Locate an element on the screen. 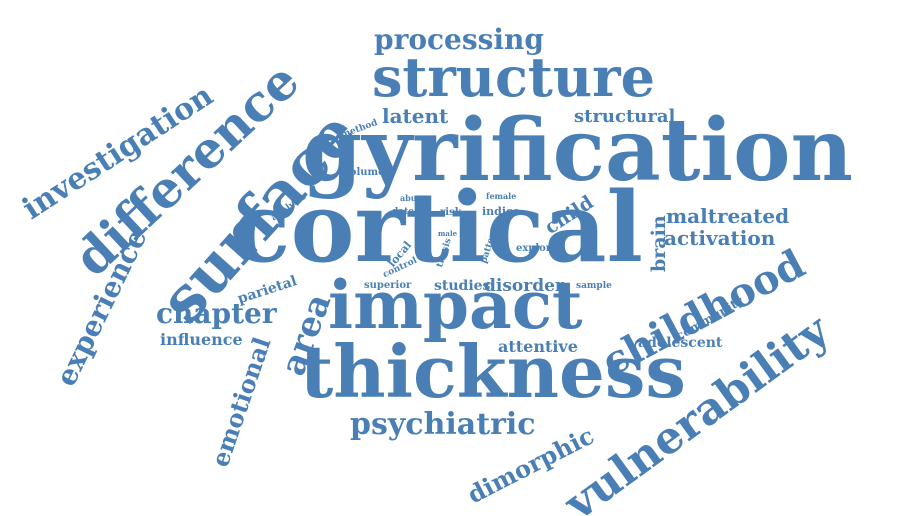 This screenshot has width=900, height=516. word-psychiatric: psychiatric is located at coordinates (443, 424).